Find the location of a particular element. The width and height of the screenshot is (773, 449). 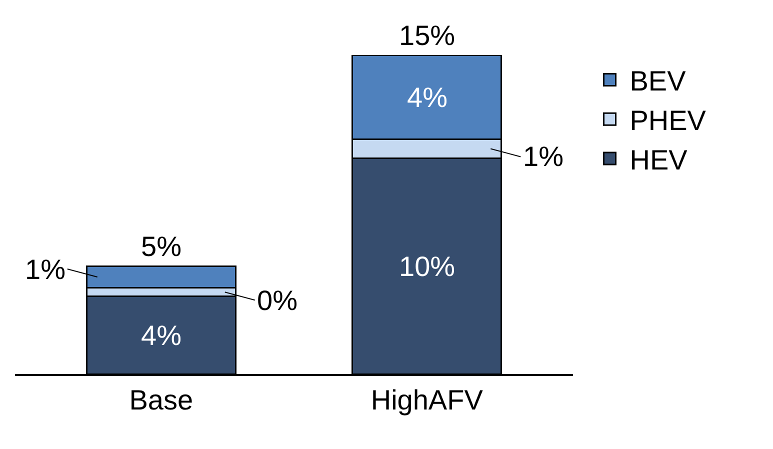

total-label: 15% is located at coordinates (427, 35).